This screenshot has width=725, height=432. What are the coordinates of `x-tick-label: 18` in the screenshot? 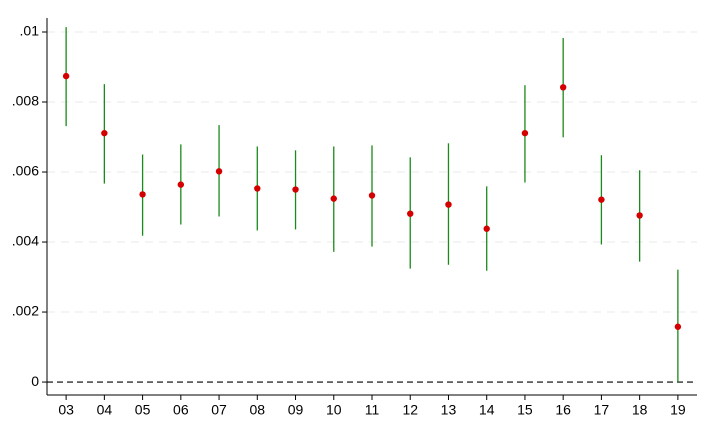 It's located at (640, 410).